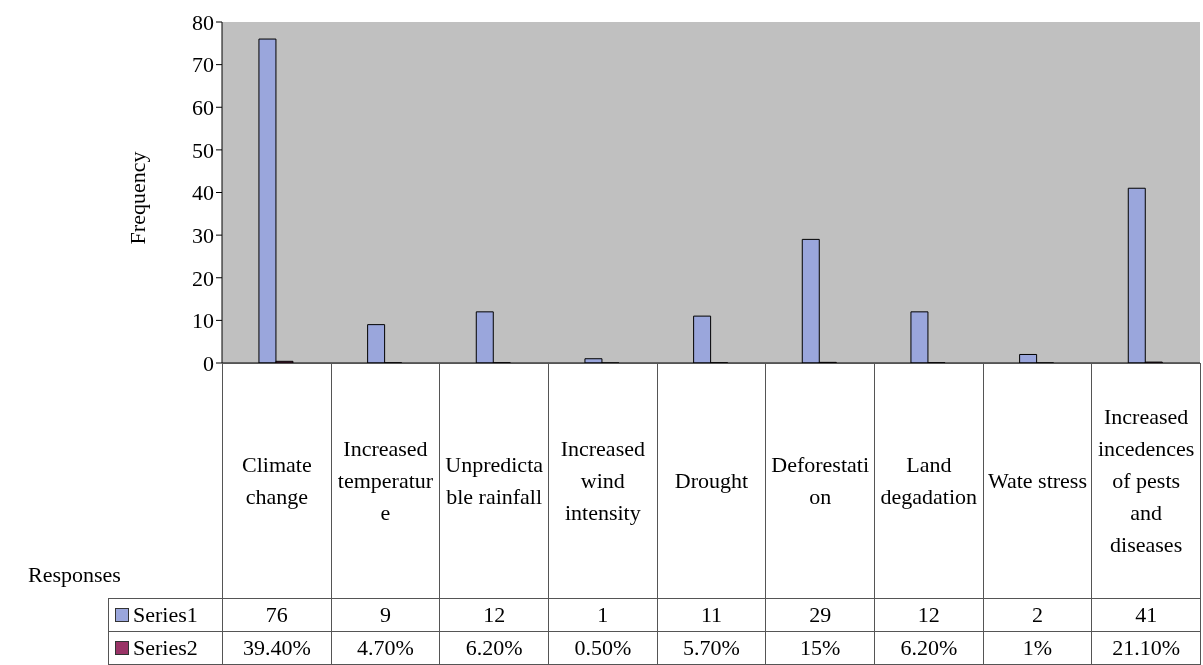  I want to click on y-tick-label: 50, so click(203, 150).